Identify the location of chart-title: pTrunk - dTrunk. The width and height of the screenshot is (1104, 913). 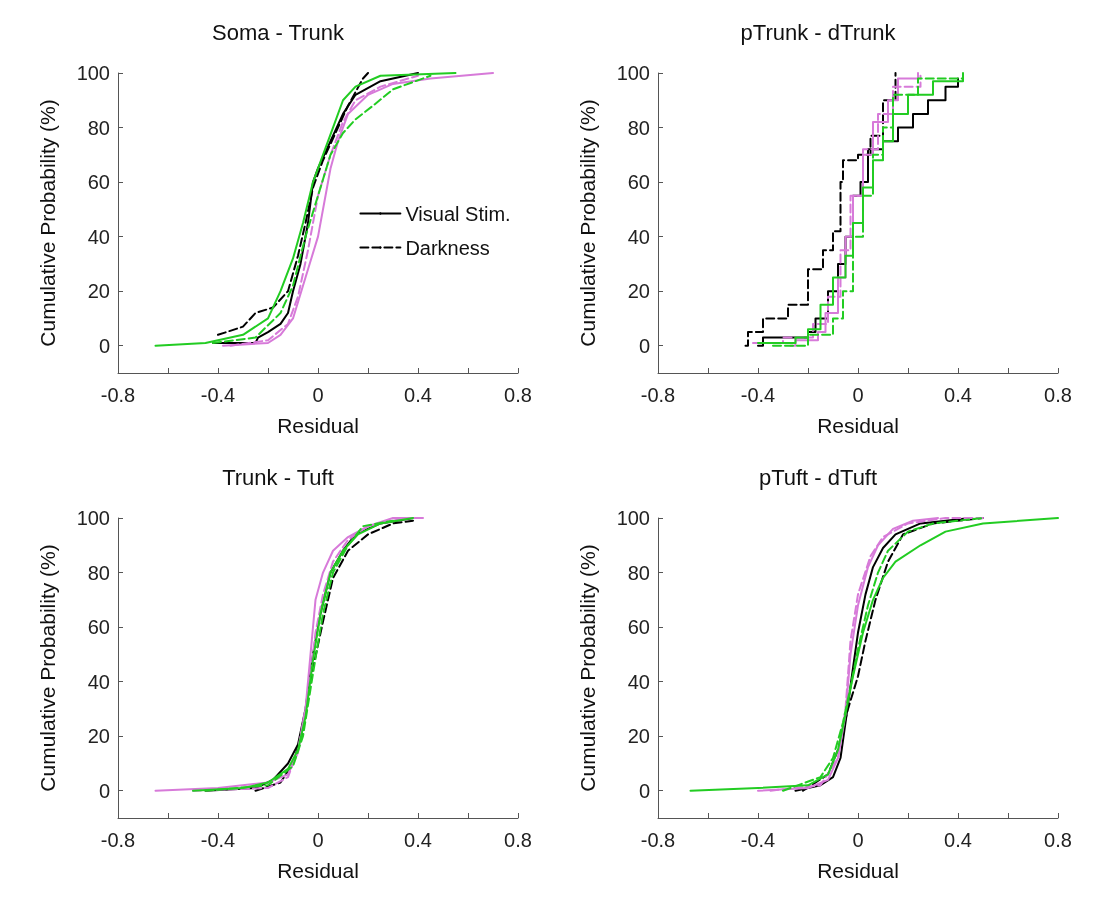
(818, 32).